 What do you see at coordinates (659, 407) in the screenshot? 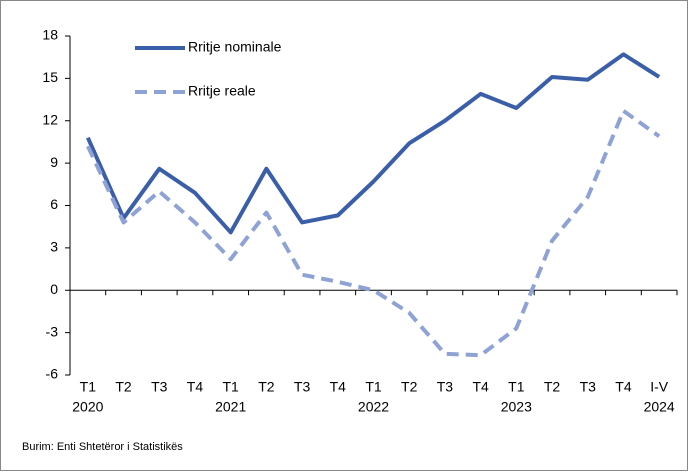
I see `x-year-label: 2024` at bounding box center [659, 407].